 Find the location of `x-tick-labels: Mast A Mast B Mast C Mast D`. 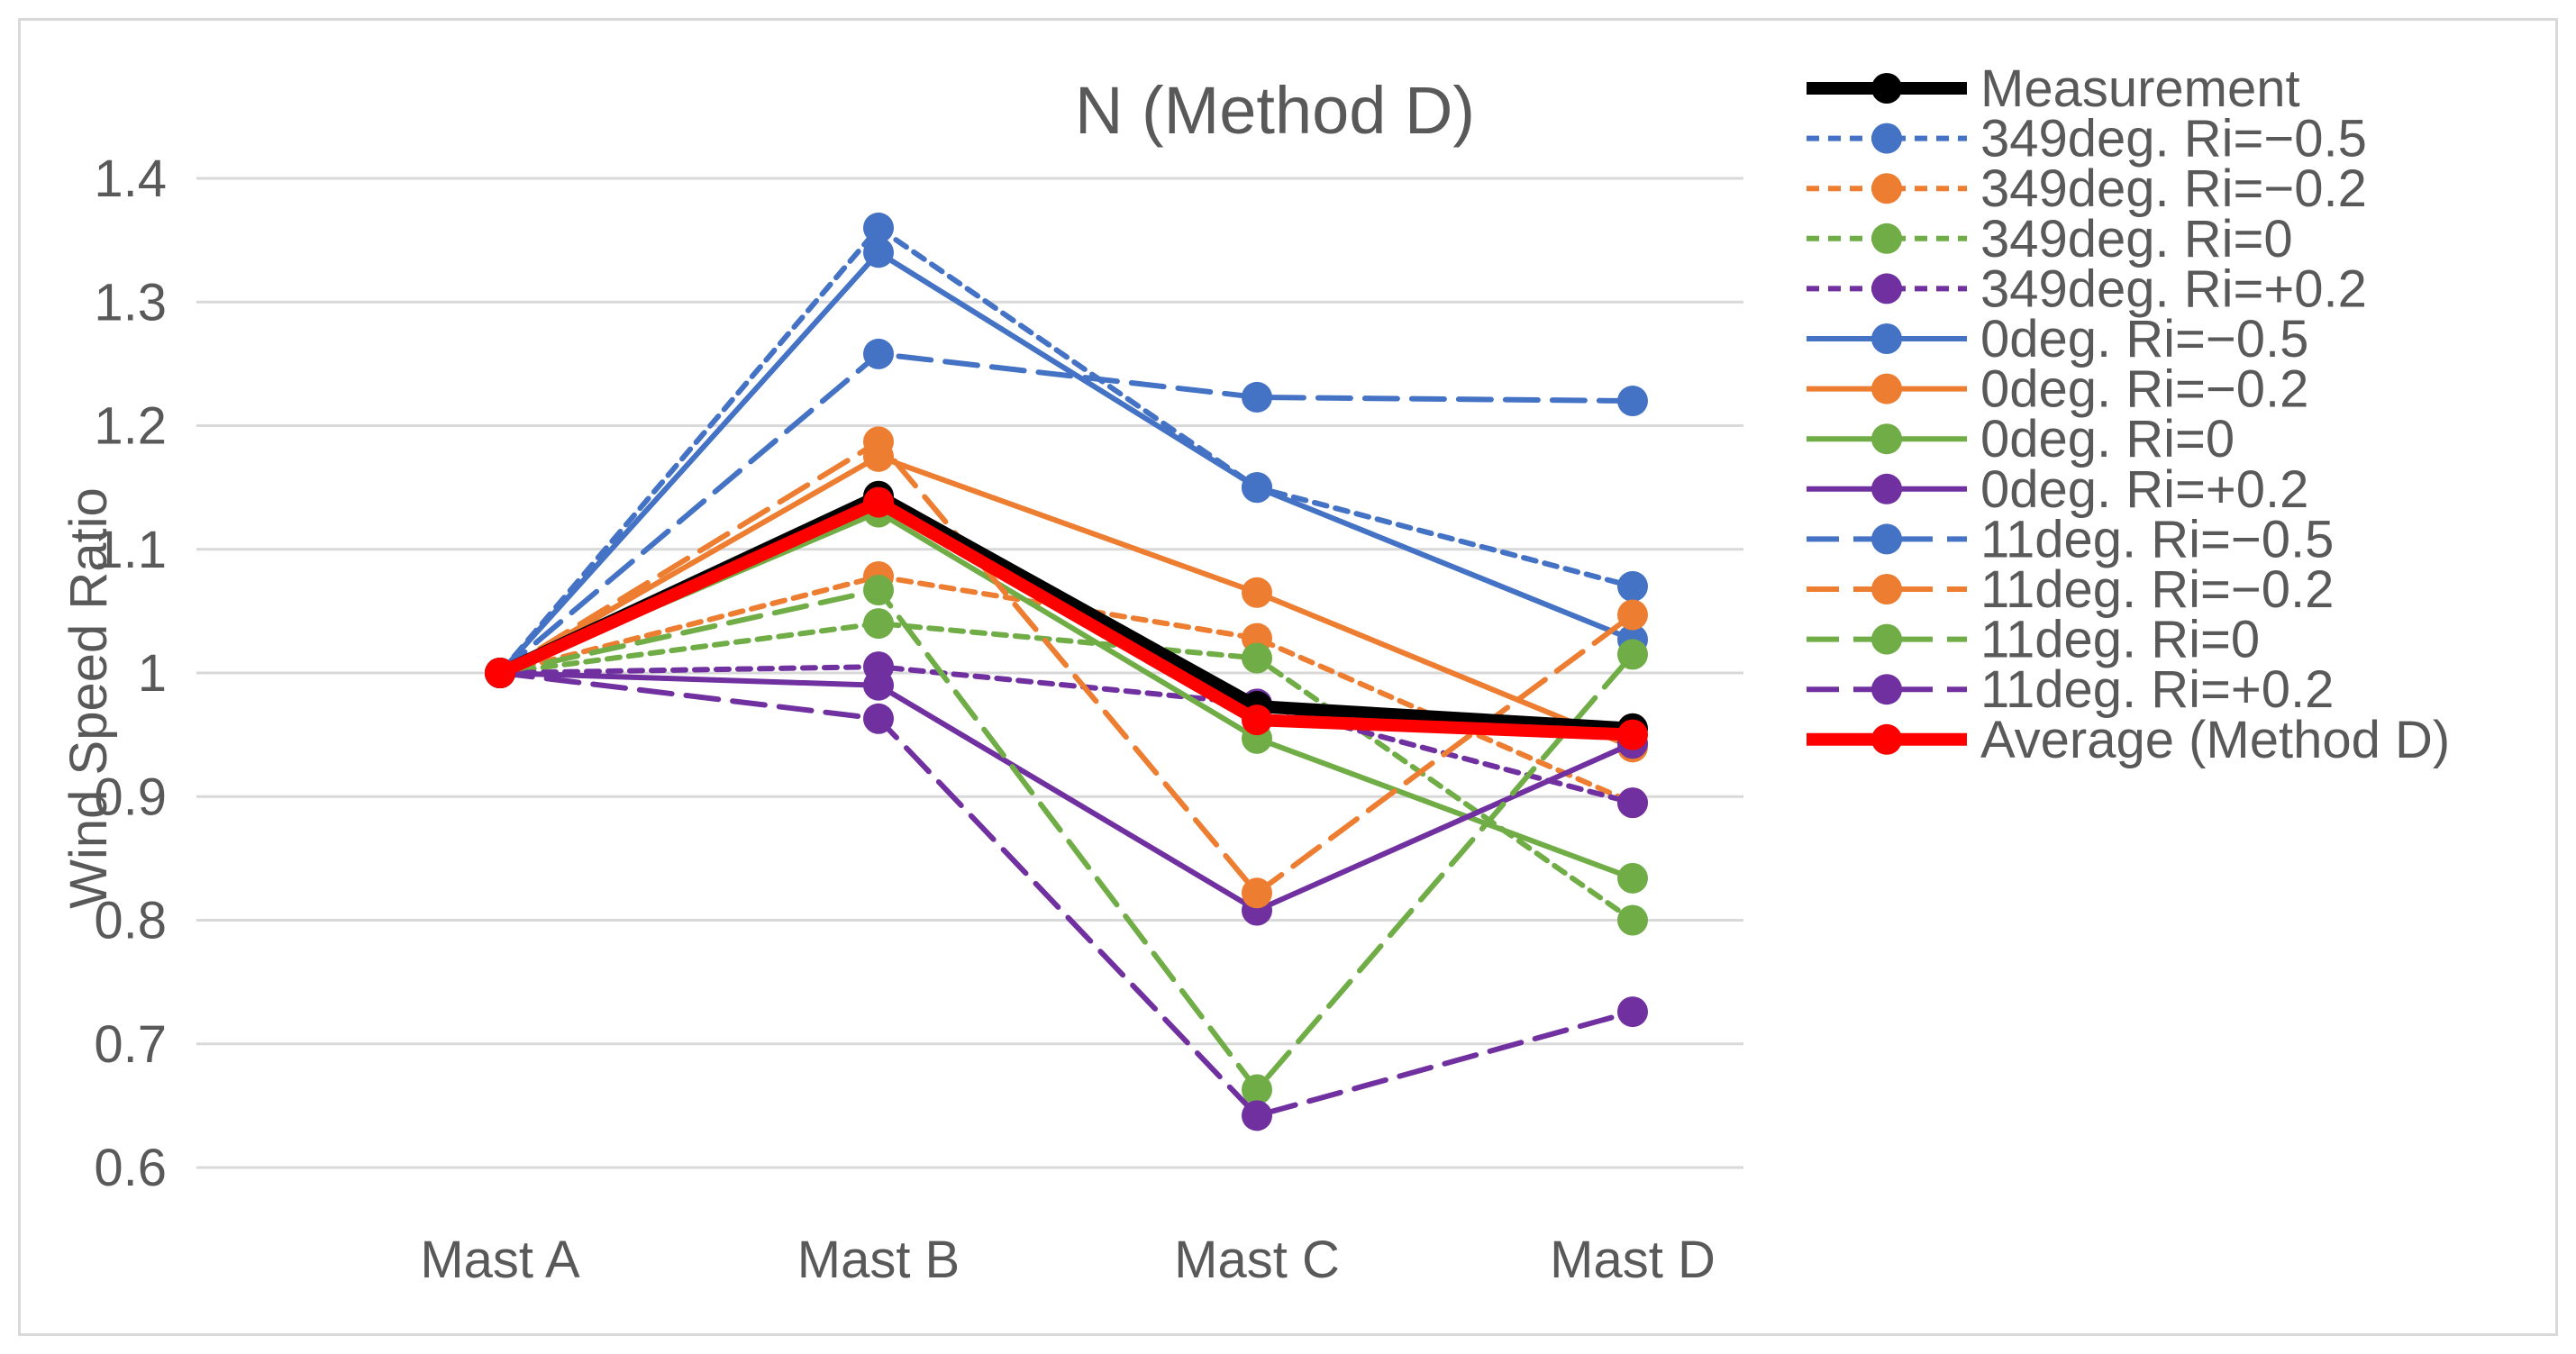

x-tick-labels: Mast A Mast B Mast C Mast D is located at coordinates (1067, 1260).